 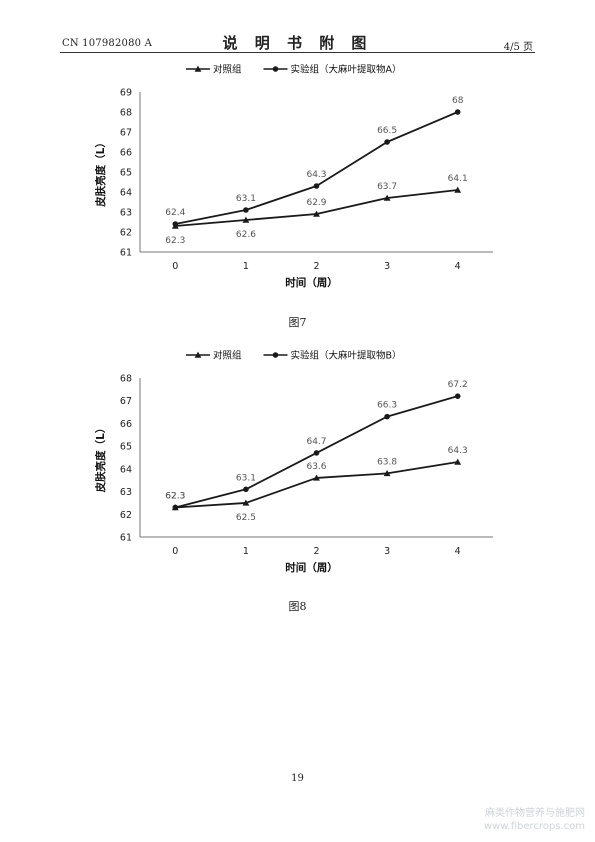 What do you see at coordinates (246, 518) in the screenshot?
I see `data-label: 62.5` at bounding box center [246, 518].